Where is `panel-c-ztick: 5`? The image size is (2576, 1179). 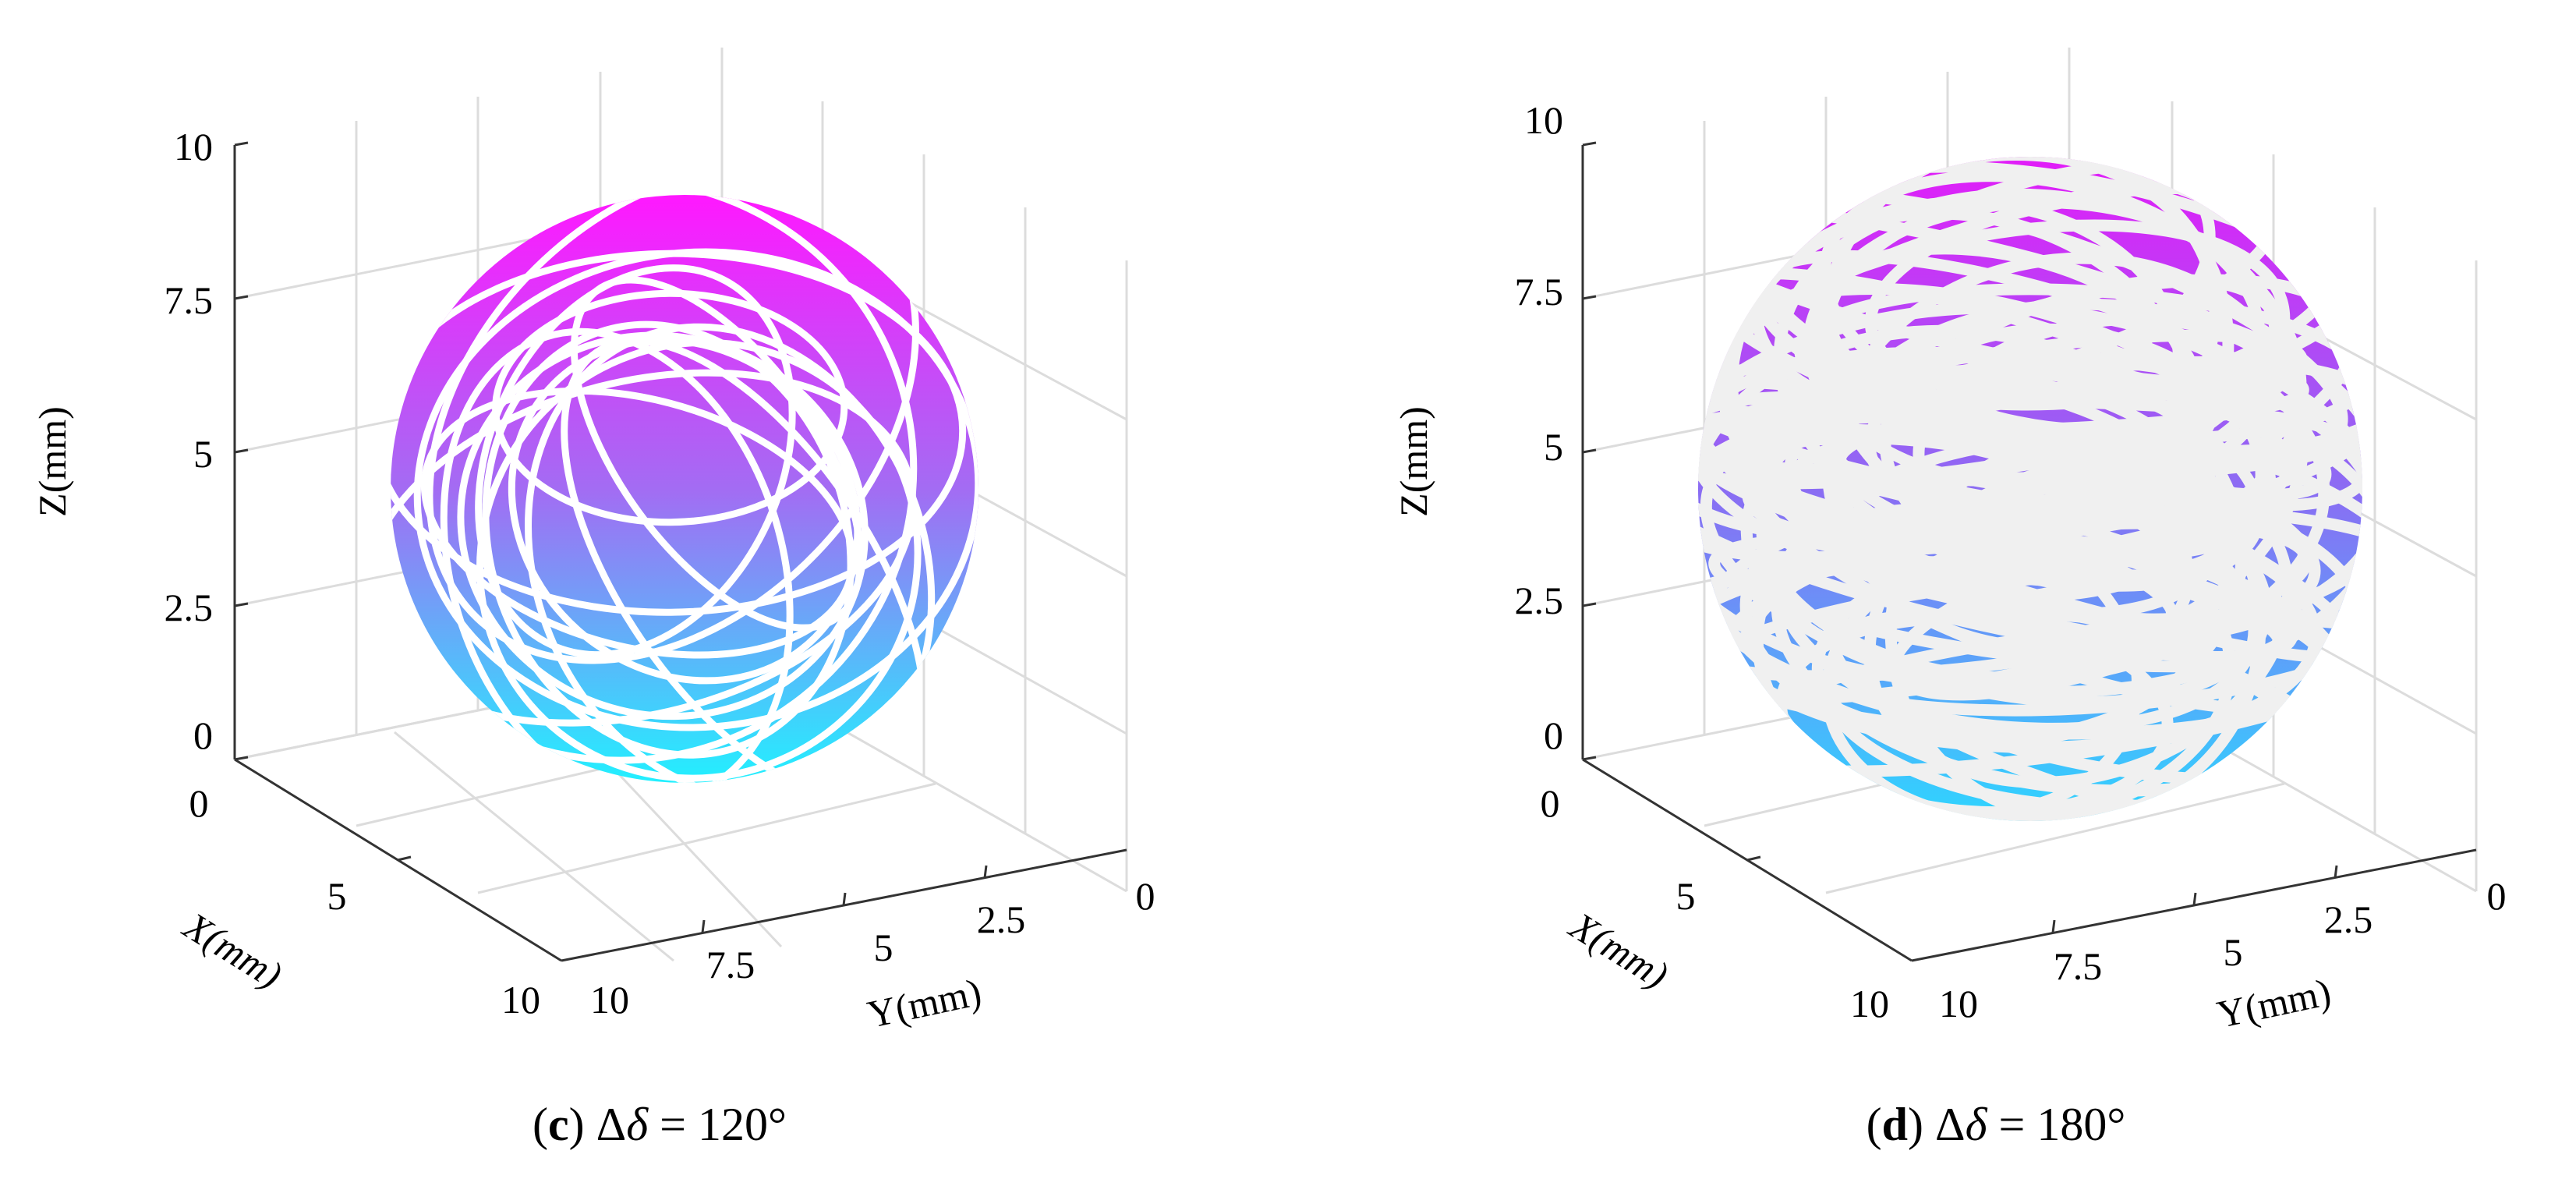 panel-c-ztick: 5 is located at coordinates (203, 454).